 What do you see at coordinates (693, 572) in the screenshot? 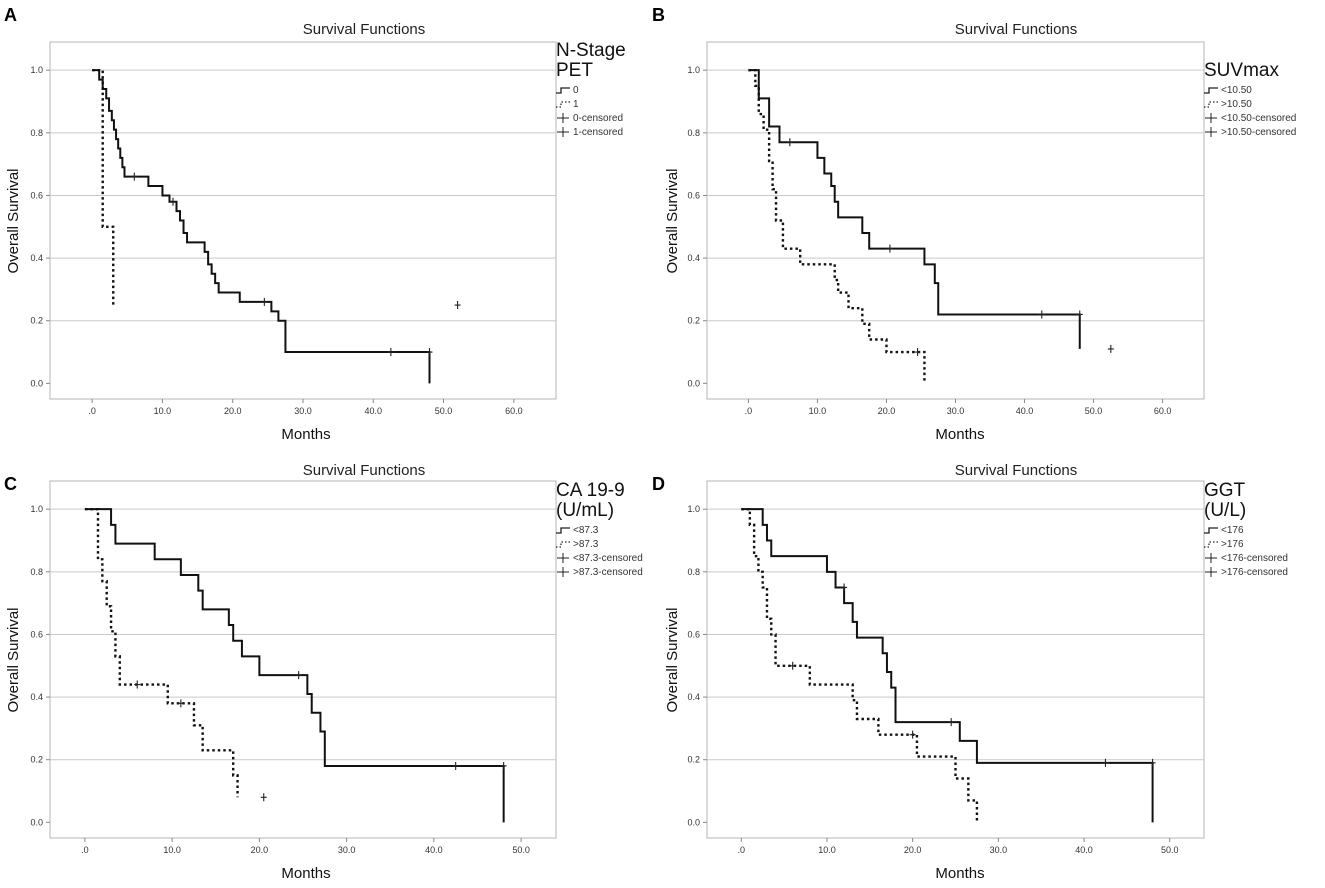
I see `y-tick-label: 0.8` at bounding box center [693, 572].